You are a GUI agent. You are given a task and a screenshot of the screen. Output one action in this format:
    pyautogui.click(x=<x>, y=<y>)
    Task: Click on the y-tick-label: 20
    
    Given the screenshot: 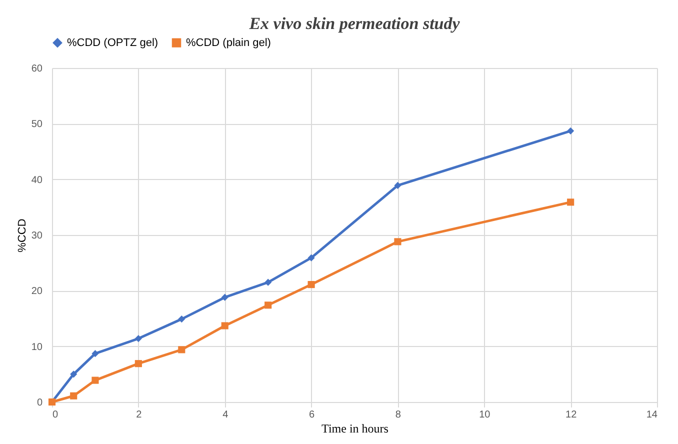 What is the action you would take?
    pyautogui.click(x=37, y=292)
    